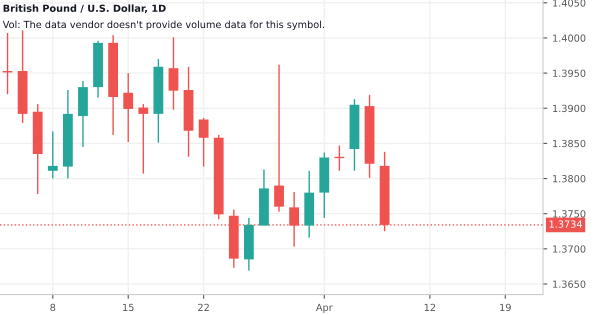  I want to click on y-tick-label: 1.3800, so click(569, 178).